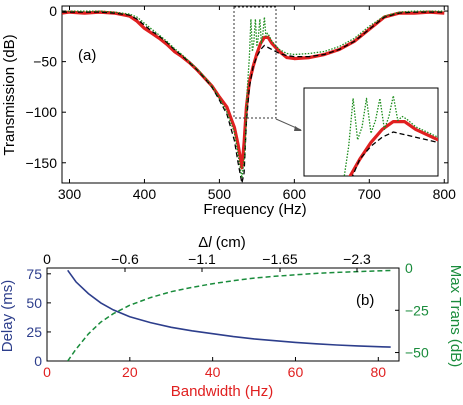 The width and height of the screenshot is (463, 405). What do you see at coordinates (34, 332) in the screenshot?
I see `panel-b-ytick-label: 25` at bounding box center [34, 332].